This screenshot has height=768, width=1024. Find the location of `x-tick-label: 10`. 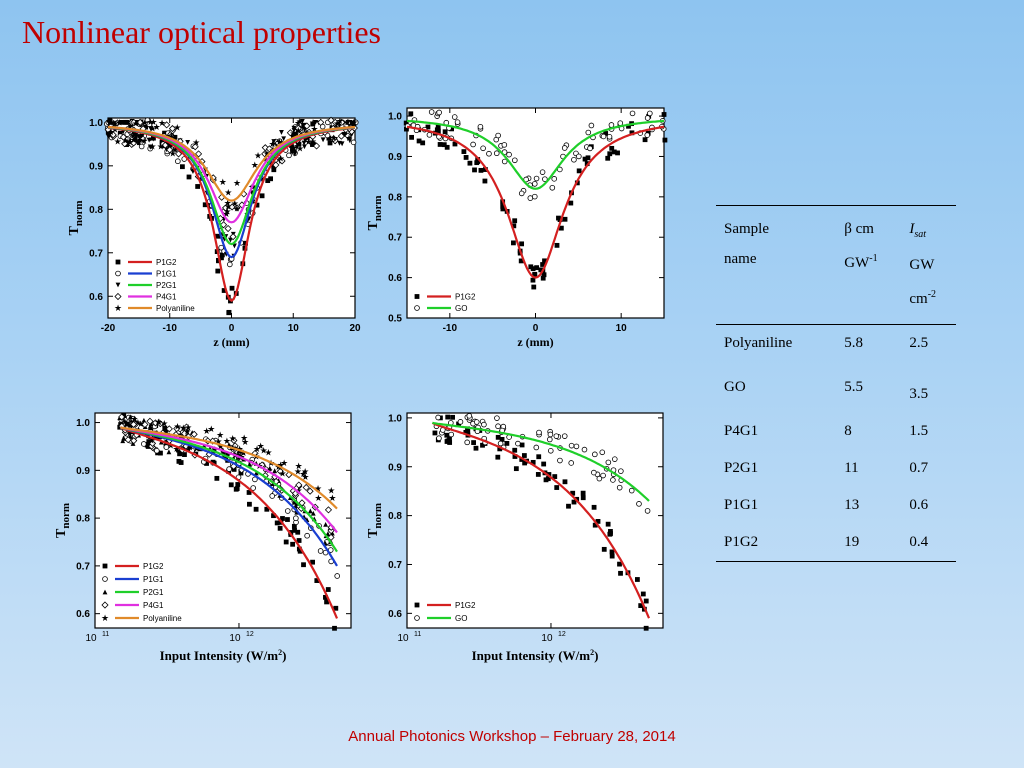

x-tick-label: 10 is located at coordinates (403, 638).